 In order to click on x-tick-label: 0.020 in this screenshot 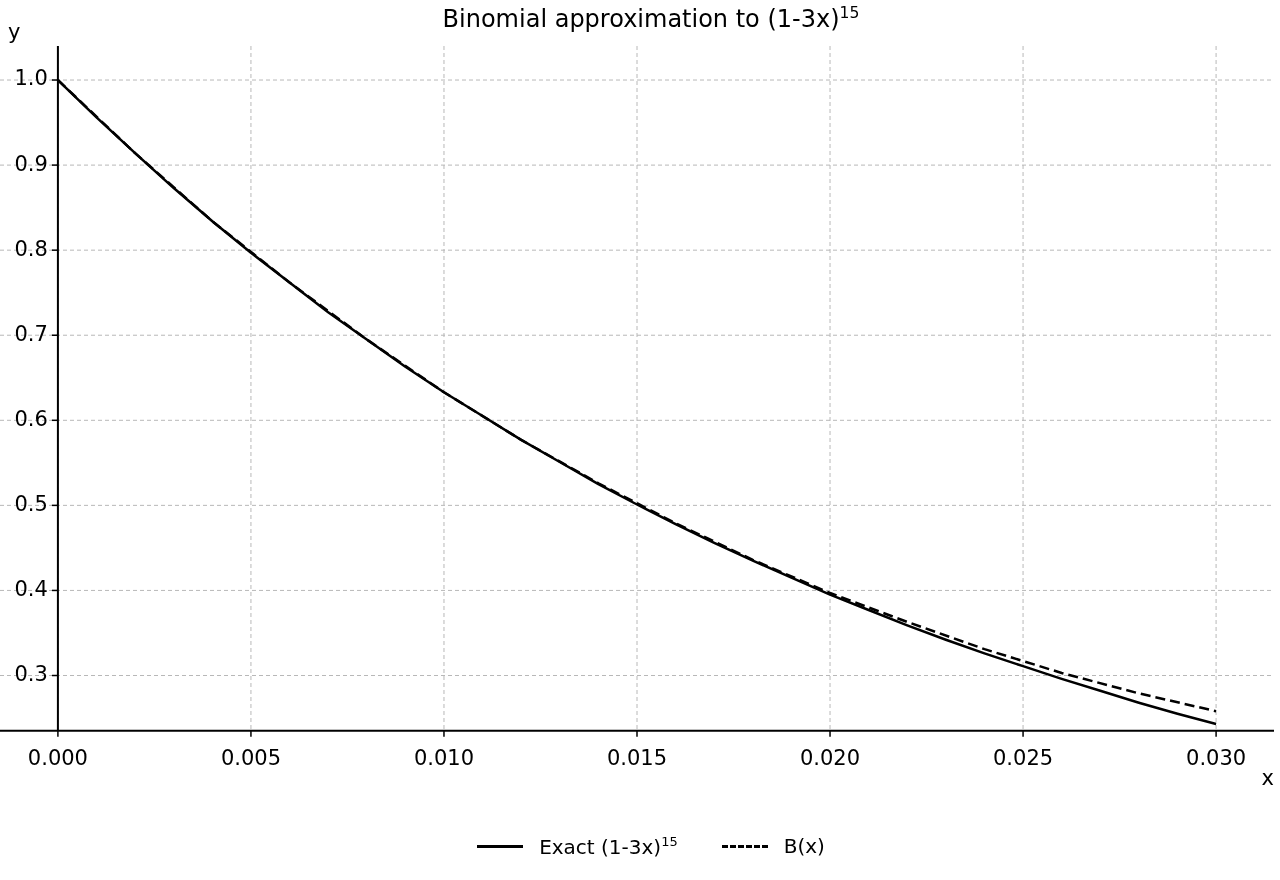, I will do `click(830, 757)`.